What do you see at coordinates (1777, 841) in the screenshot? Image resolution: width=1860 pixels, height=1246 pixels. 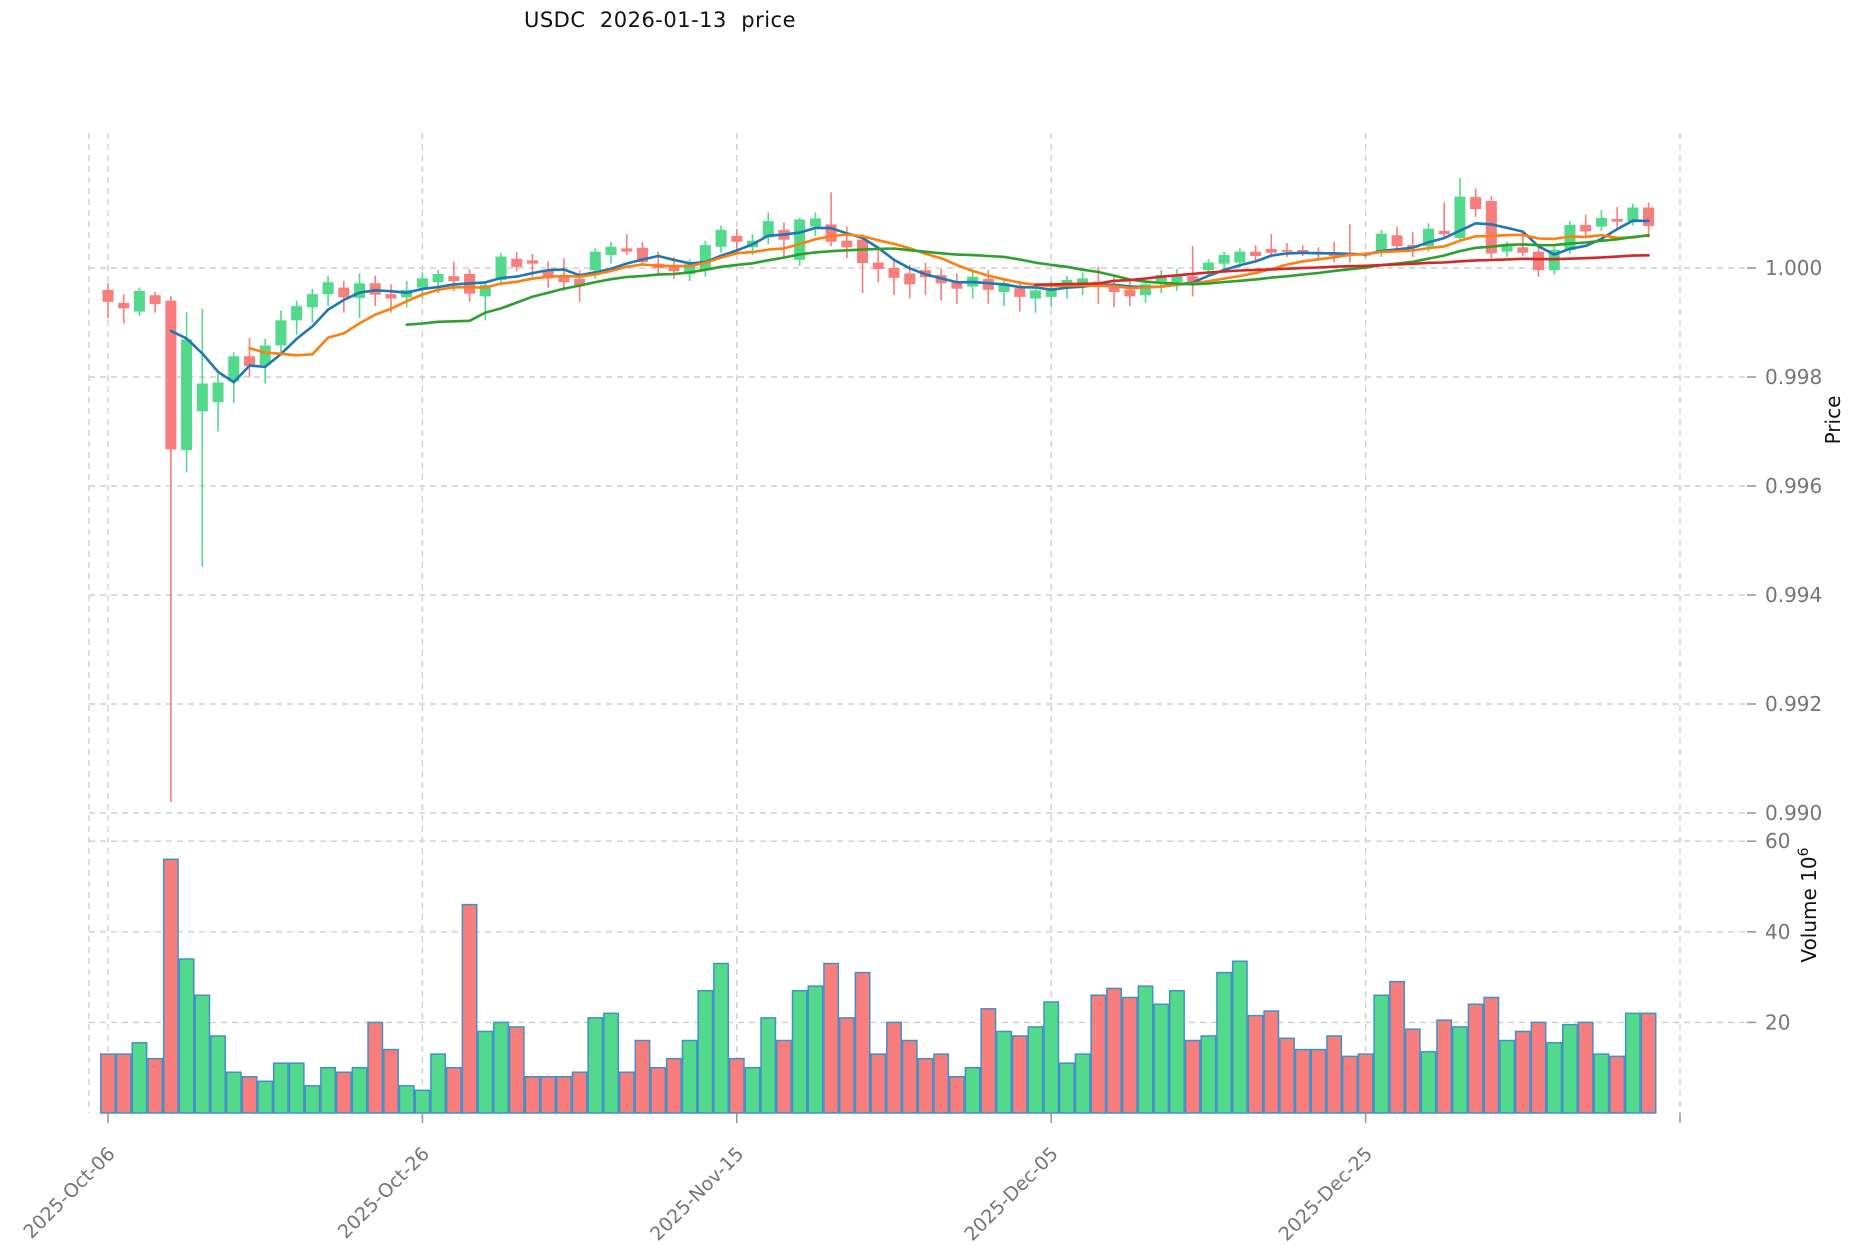 I see `volume-tick-label: 60` at bounding box center [1777, 841].